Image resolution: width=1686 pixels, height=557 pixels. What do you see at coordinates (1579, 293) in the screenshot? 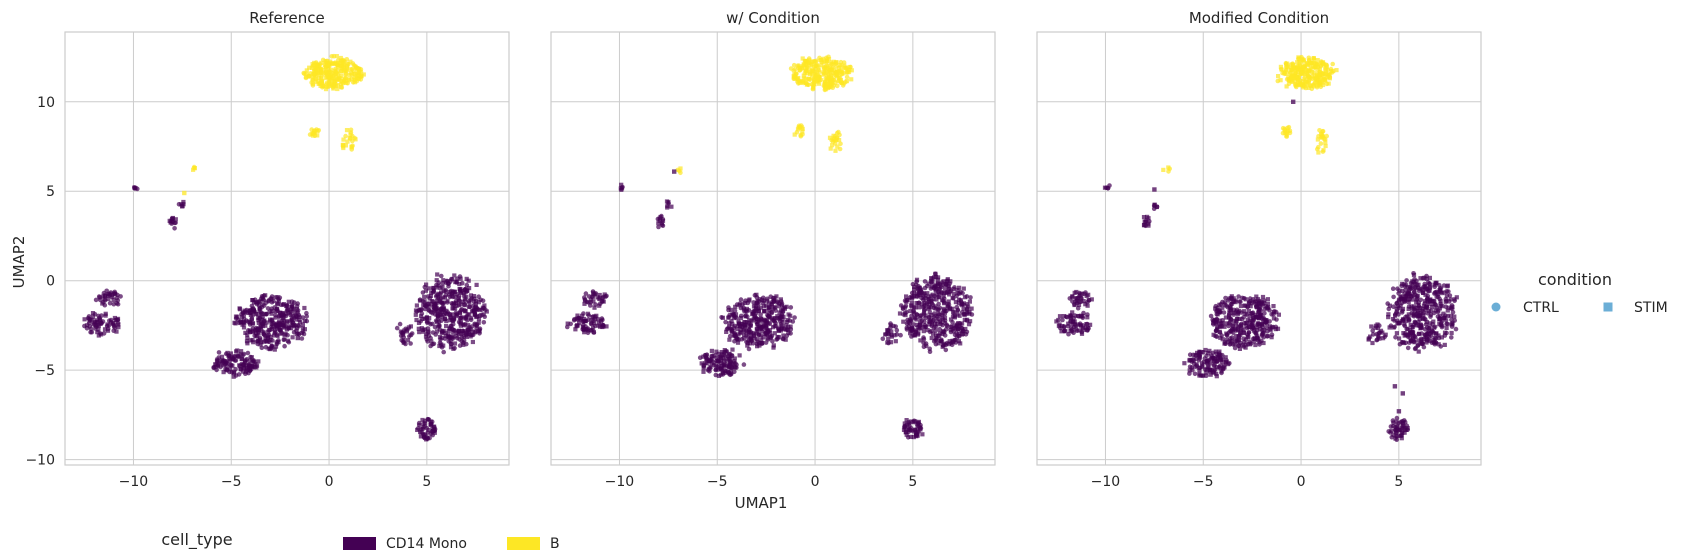
I see `condition-legend: condition CTRL STIM` at bounding box center [1579, 293].